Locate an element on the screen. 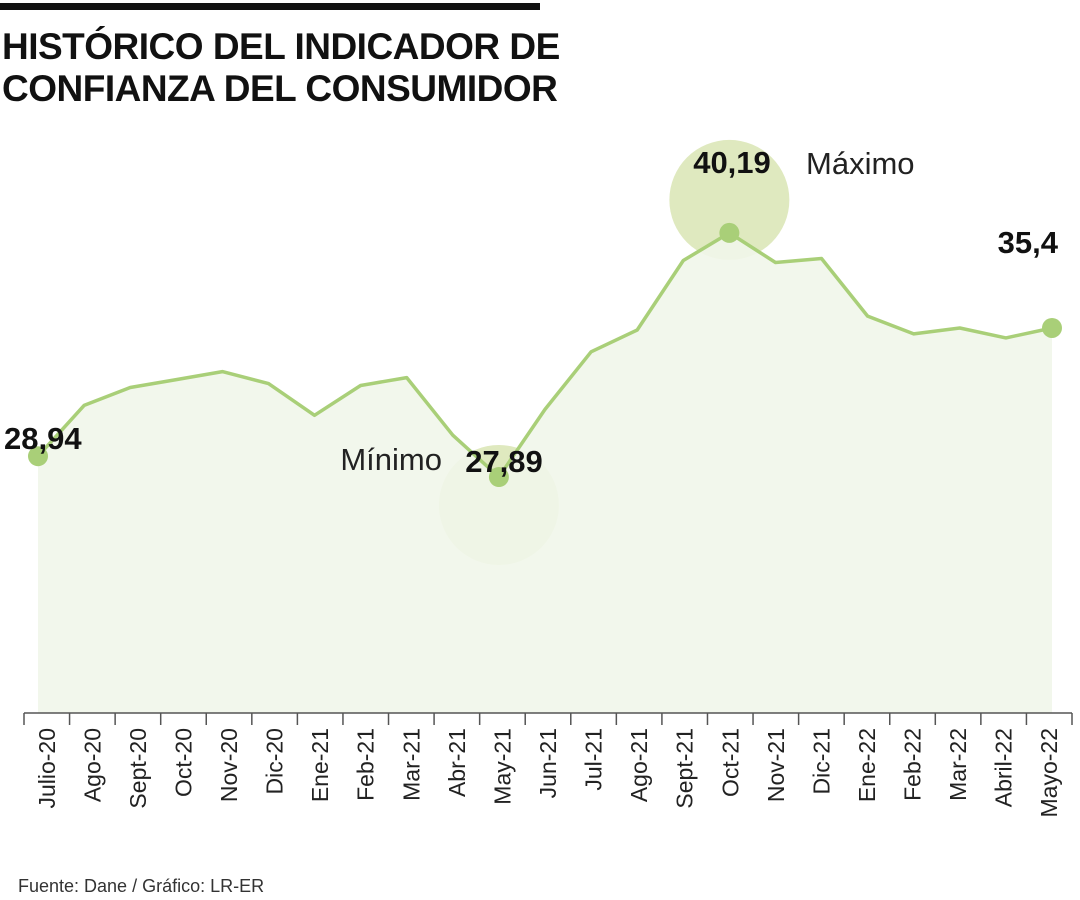  annotation-mximo: Máximo is located at coordinates (860, 163).